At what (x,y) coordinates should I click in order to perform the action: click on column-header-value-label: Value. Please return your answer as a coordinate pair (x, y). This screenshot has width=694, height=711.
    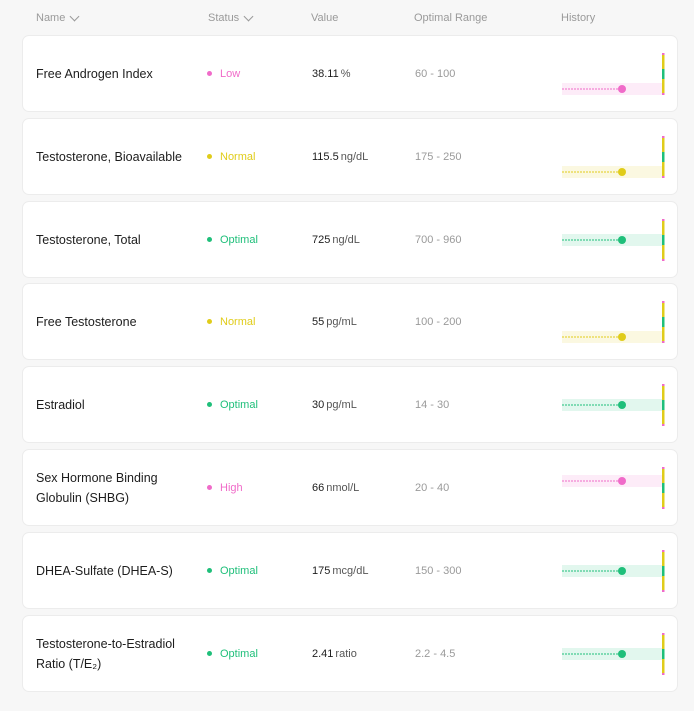
    Looking at the image, I should click on (325, 18).